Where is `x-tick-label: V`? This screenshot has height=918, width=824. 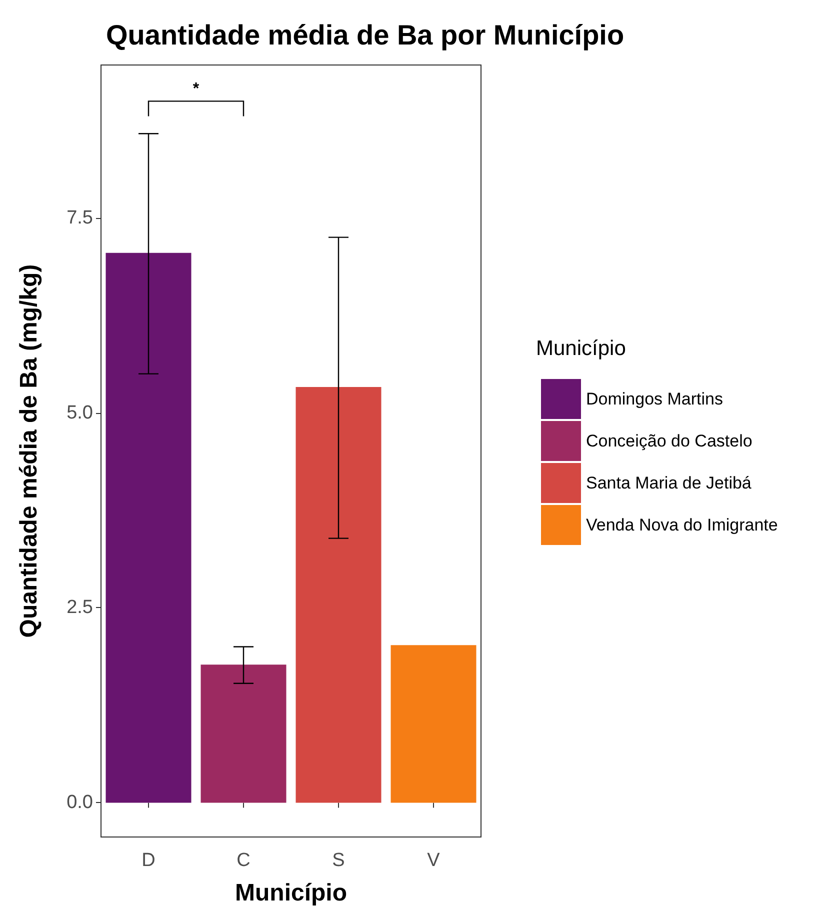
x-tick-label: V is located at coordinates (433, 860).